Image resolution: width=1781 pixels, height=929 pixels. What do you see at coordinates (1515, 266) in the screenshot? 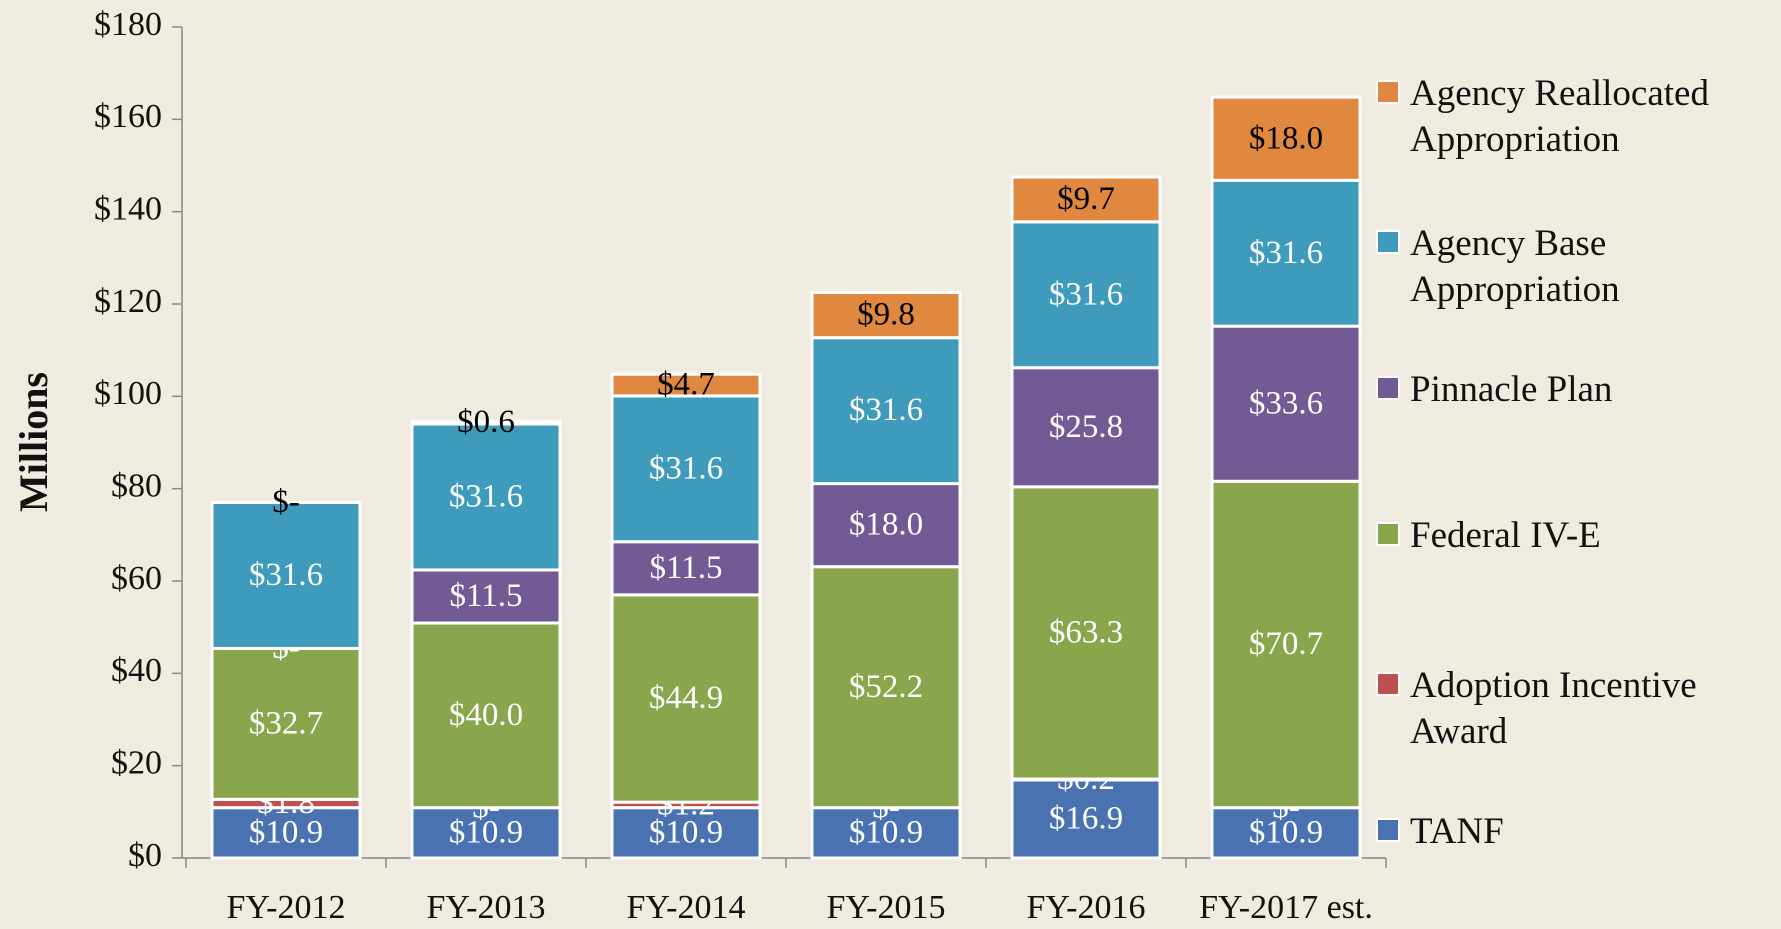
I see `legend-label: Agency Base Appropriation` at bounding box center [1515, 266].